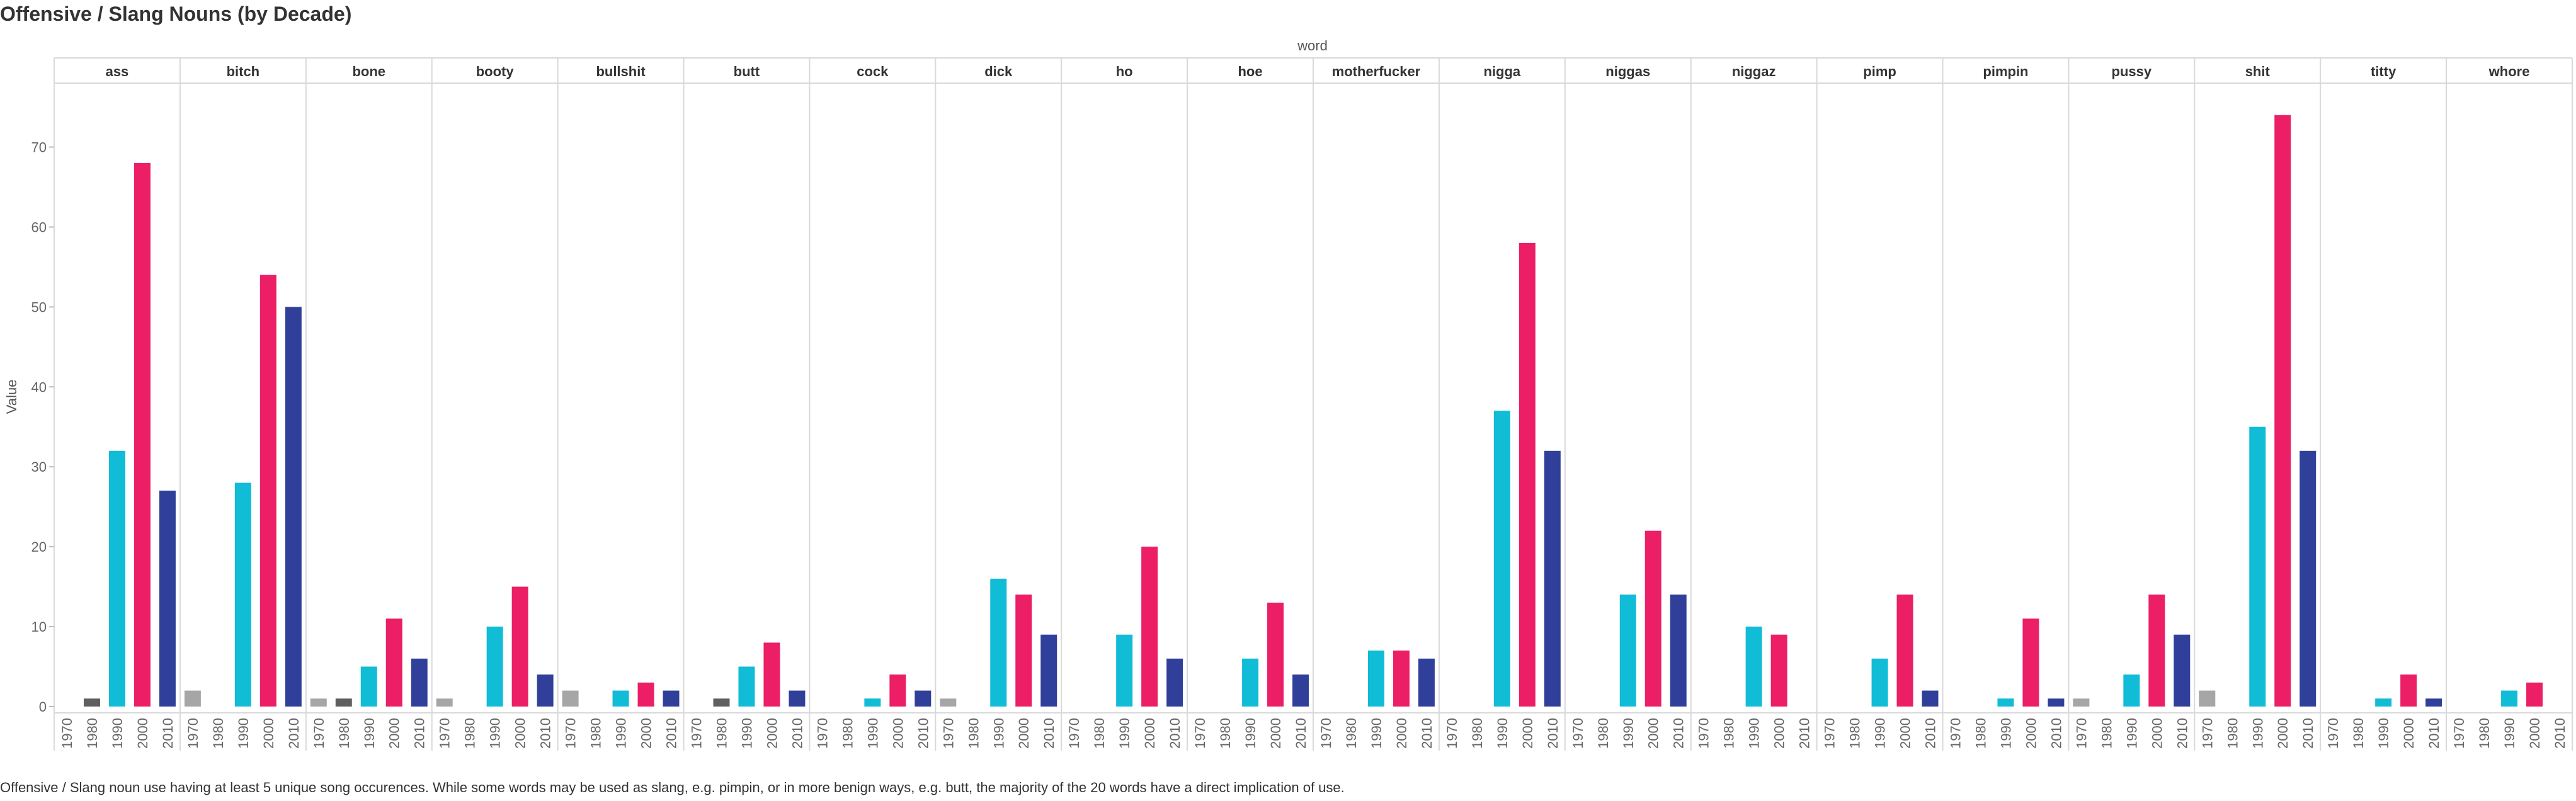 This screenshot has width=2576, height=801. Describe the element at coordinates (797, 699) in the screenshot. I see `bar-butt-2010` at that location.